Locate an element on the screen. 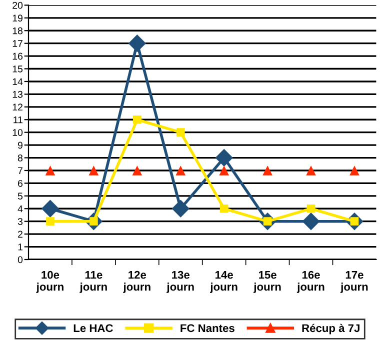  x-tick-label: 16e journ is located at coordinates (310, 281).